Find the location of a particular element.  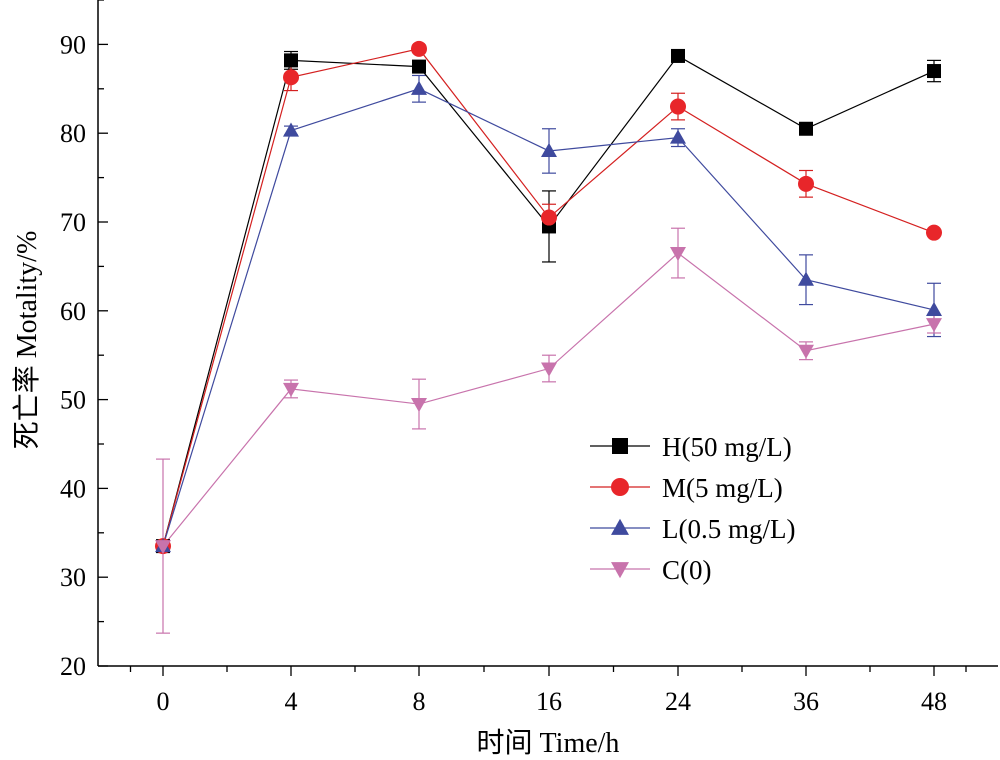

y-tick-label: 60 is located at coordinates (73, 311).